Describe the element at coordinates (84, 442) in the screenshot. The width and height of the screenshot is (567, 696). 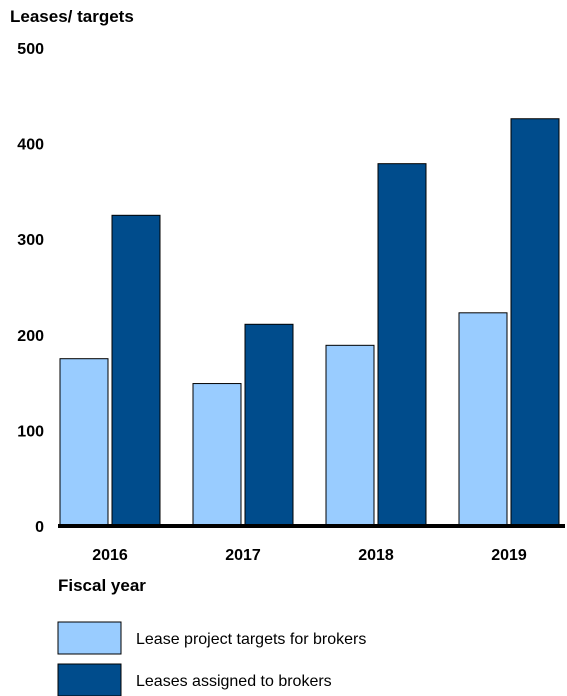
I see `bar-targets-2016` at that location.